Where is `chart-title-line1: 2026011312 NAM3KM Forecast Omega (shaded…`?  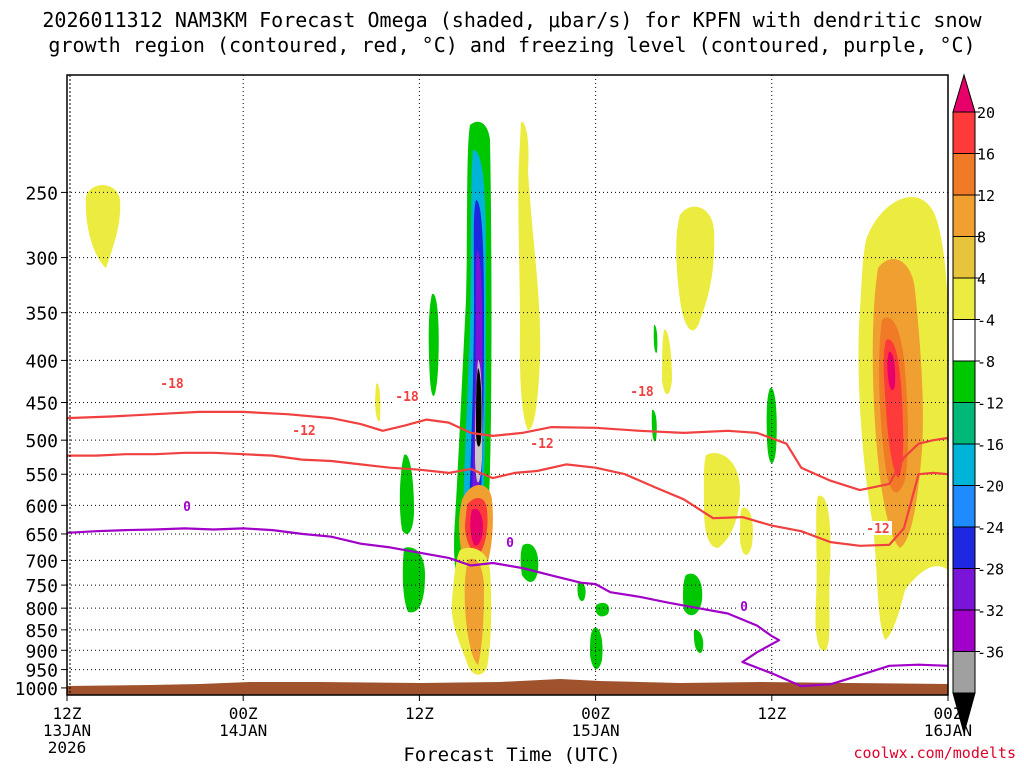
chart-title-line1: 2026011312 NAM3KM Forecast Omega (shaded… is located at coordinates (512, 20).